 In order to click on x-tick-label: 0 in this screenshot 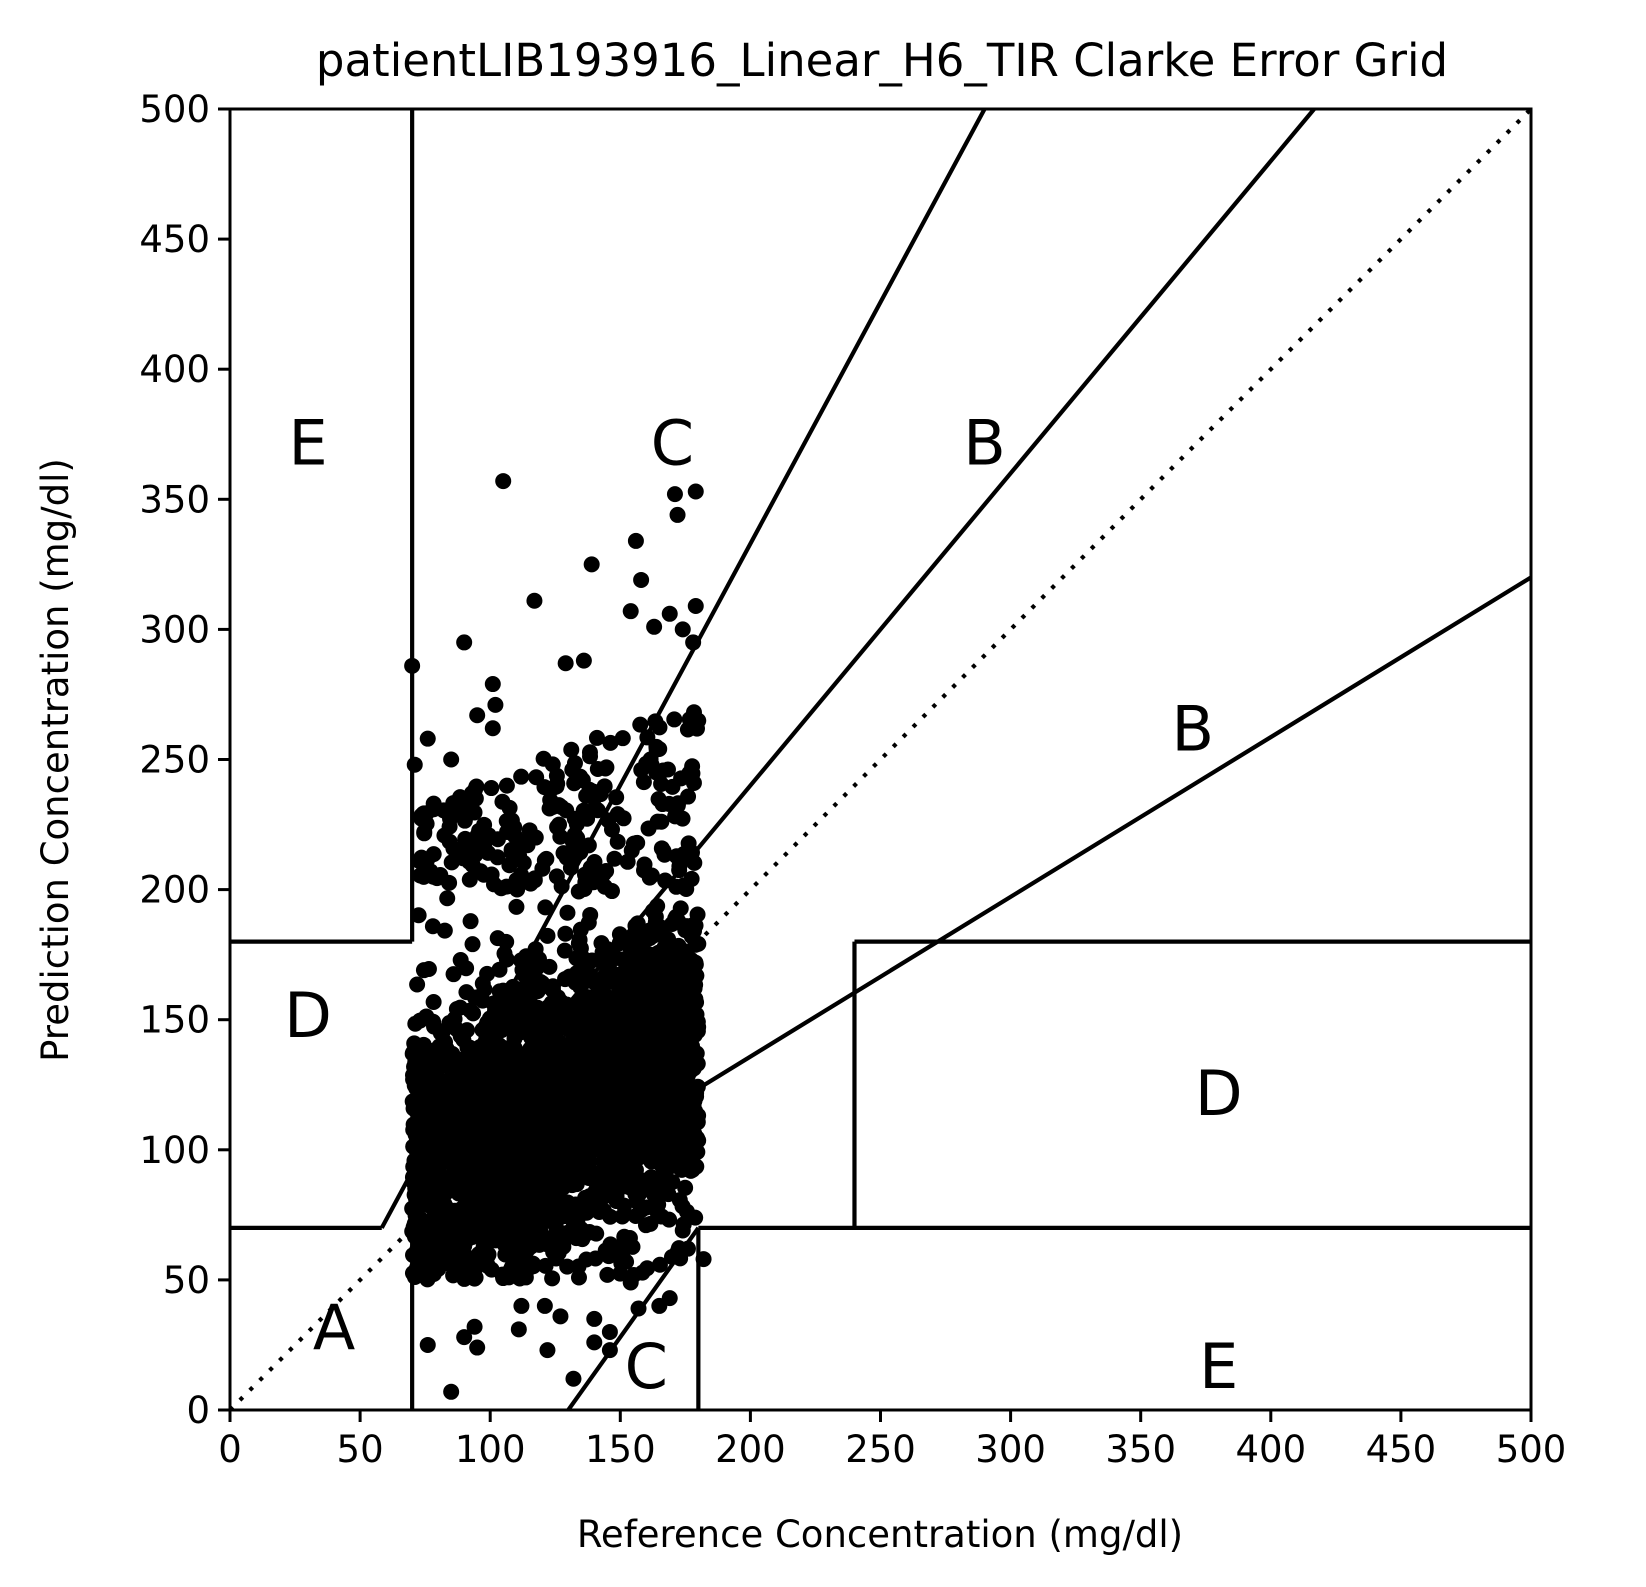, I will do `click(230, 1449)`.